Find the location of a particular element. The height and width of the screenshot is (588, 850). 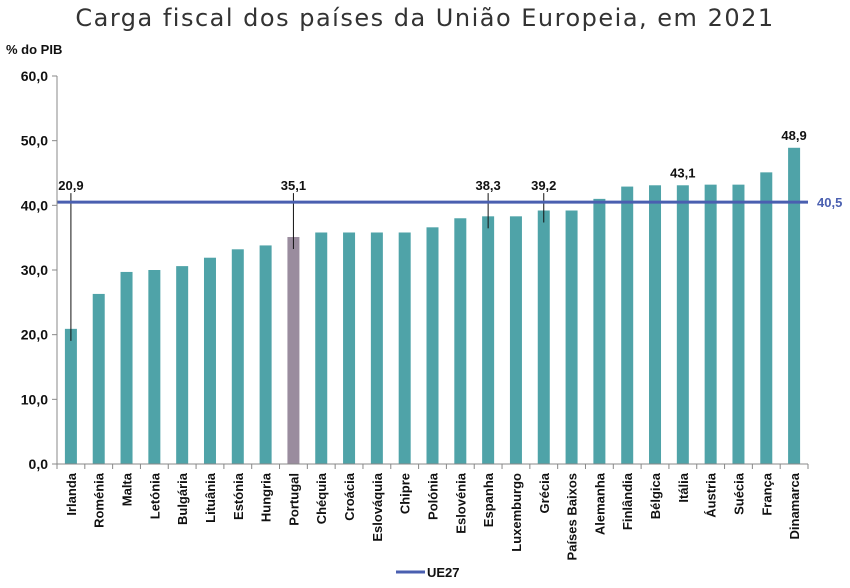

x-tick-label: Luxemburgo is located at coordinates (516, 512).